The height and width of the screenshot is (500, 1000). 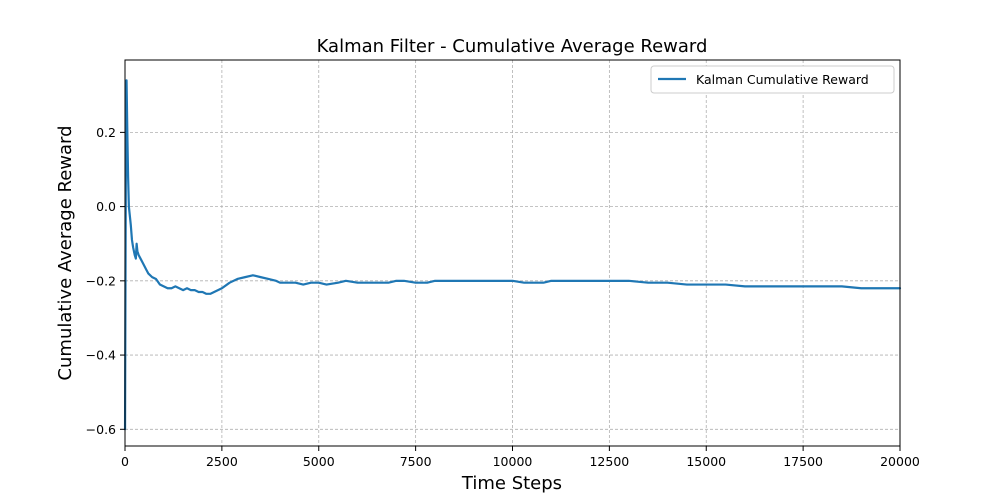 What do you see at coordinates (782, 79) in the screenshot?
I see `legend-label-kalman-cumulative-reward: Kalman Cumulative Reward` at bounding box center [782, 79].